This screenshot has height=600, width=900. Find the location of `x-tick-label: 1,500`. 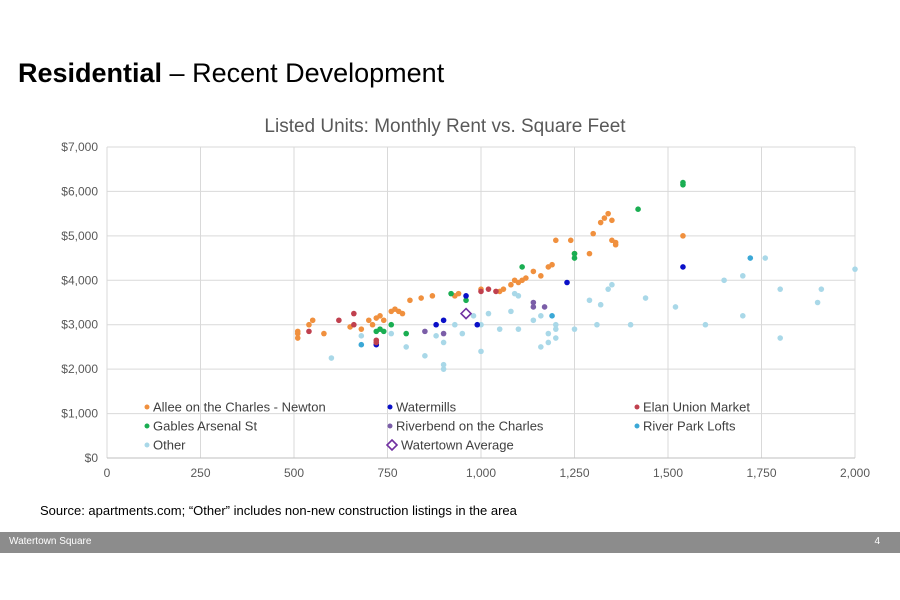

x-tick-label: 1,500 is located at coordinates (668, 473).